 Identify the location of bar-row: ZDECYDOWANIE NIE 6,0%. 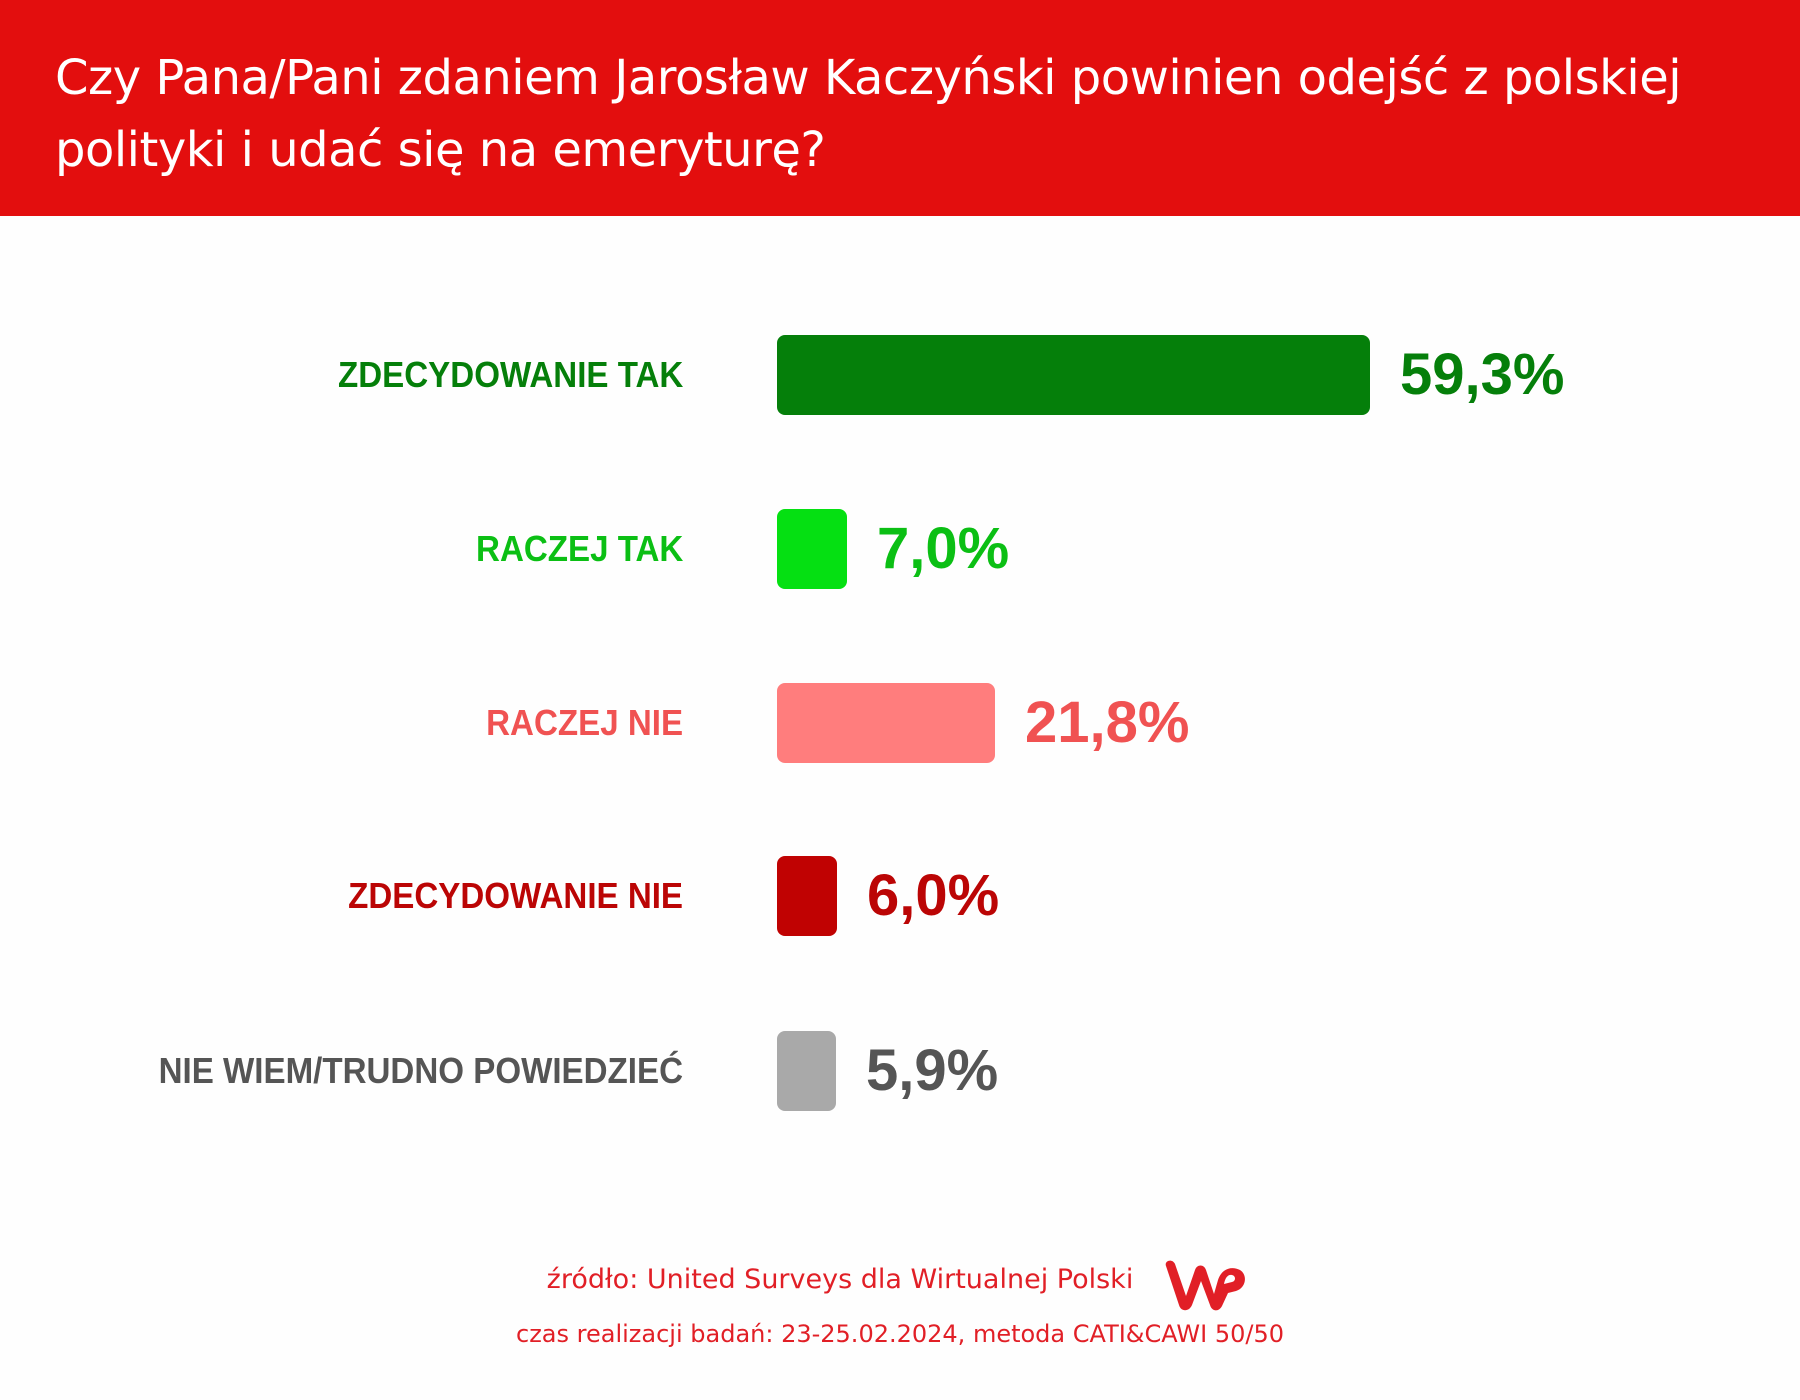
(900, 896).